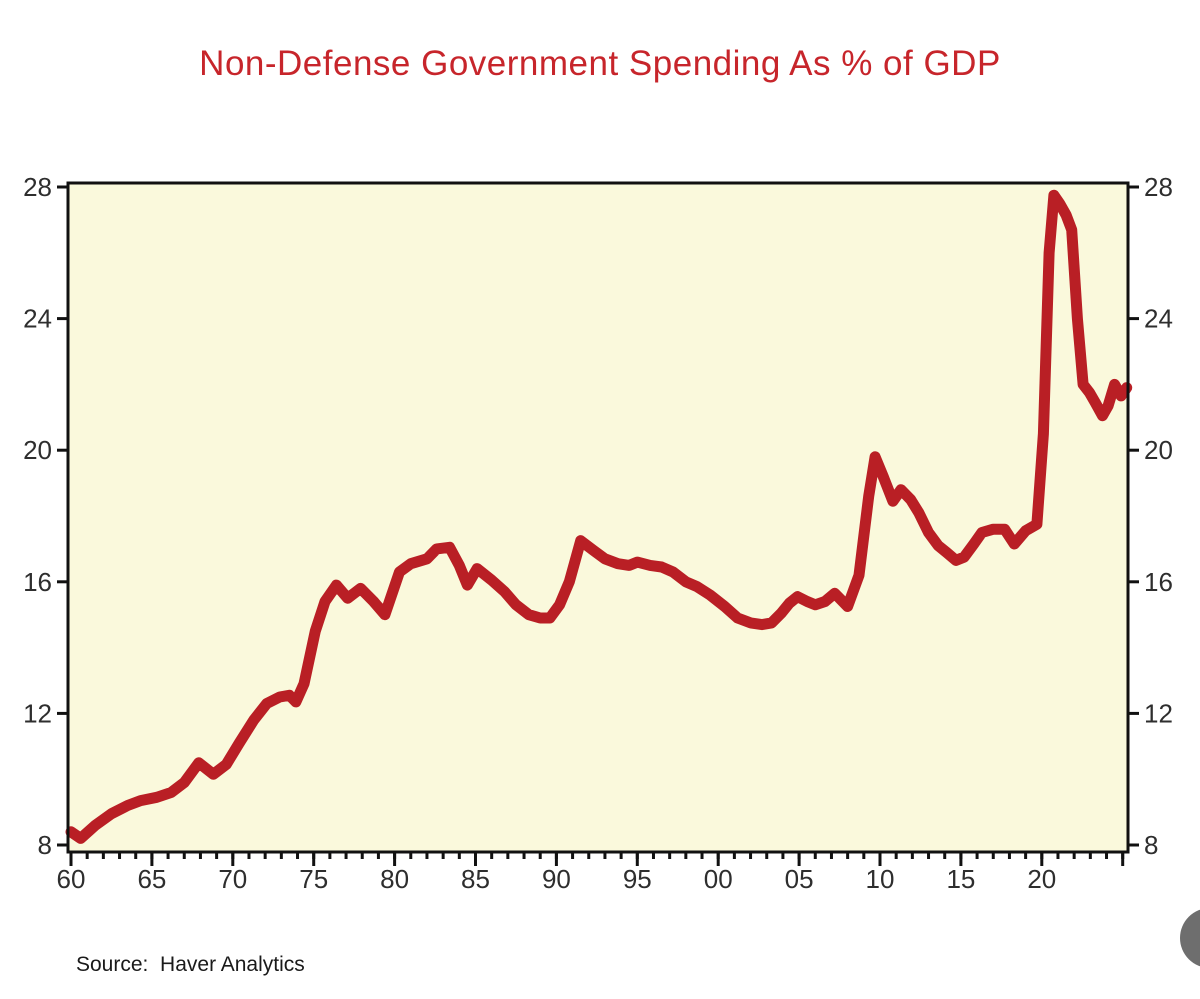 This screenshot has width=1200, height=999. I want to click on source-label: Source: Haver Analytics, so click(190, 964).